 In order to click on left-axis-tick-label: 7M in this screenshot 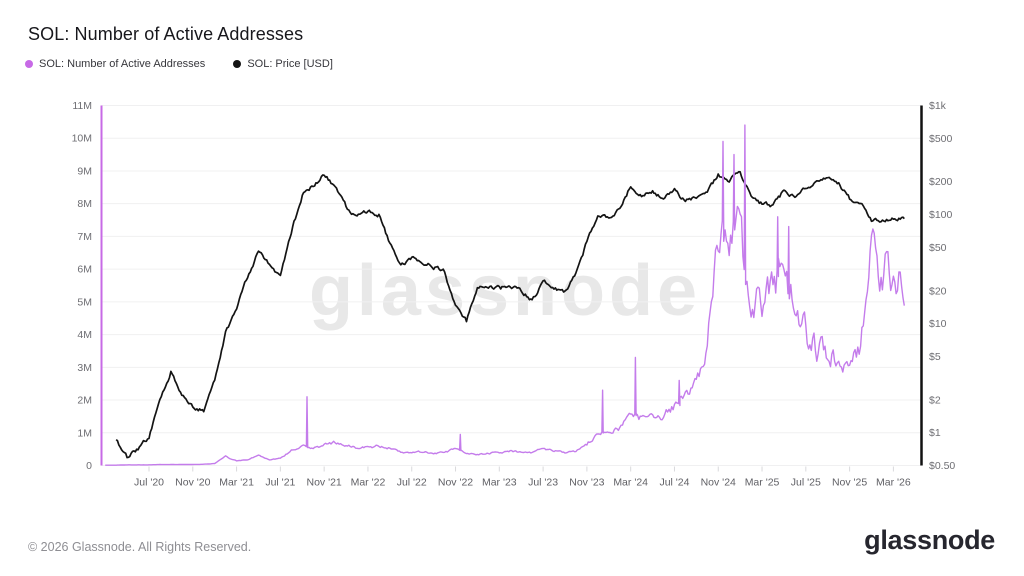, I will do `click(84, 237)`.